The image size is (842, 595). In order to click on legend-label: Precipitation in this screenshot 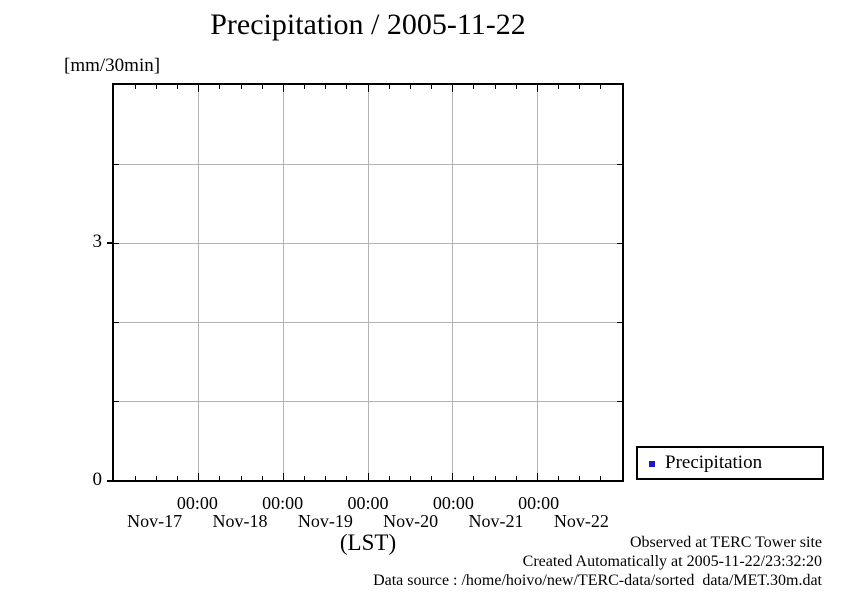, I will do `click(714, 462)`.